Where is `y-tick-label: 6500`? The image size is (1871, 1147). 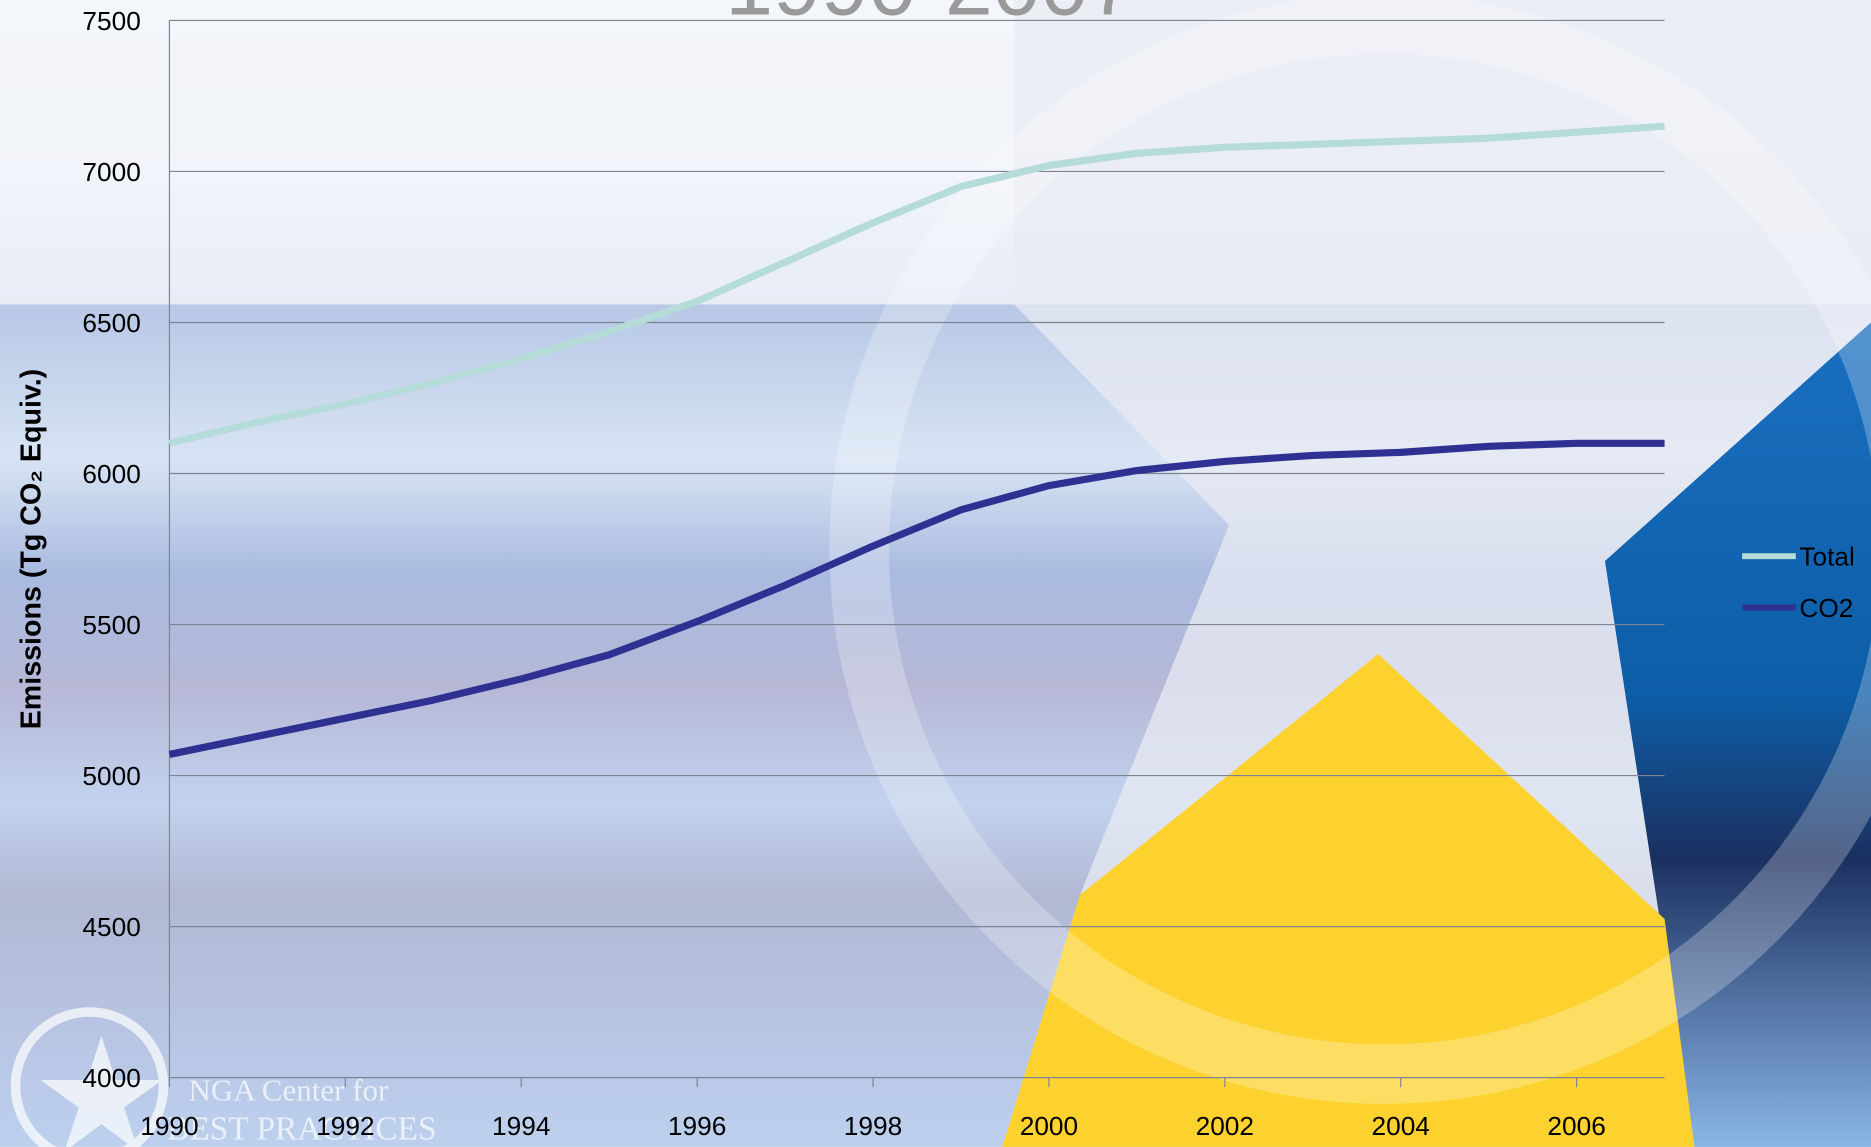
y-tick-label: 6500 is located at coordinates (111, 323).